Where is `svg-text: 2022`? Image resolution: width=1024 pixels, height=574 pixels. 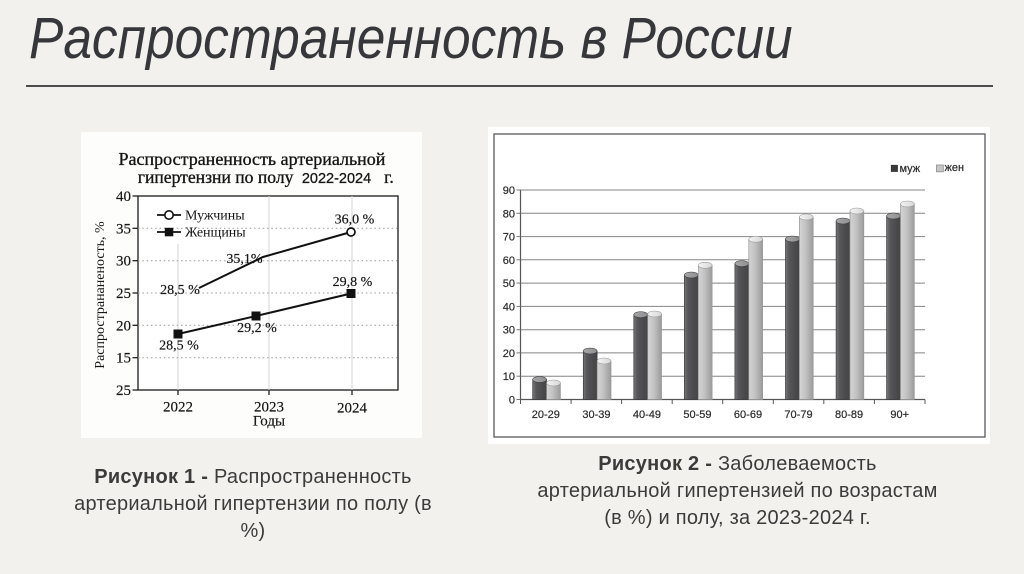 svg-text: 2022 is located at coordinates (178, 408).